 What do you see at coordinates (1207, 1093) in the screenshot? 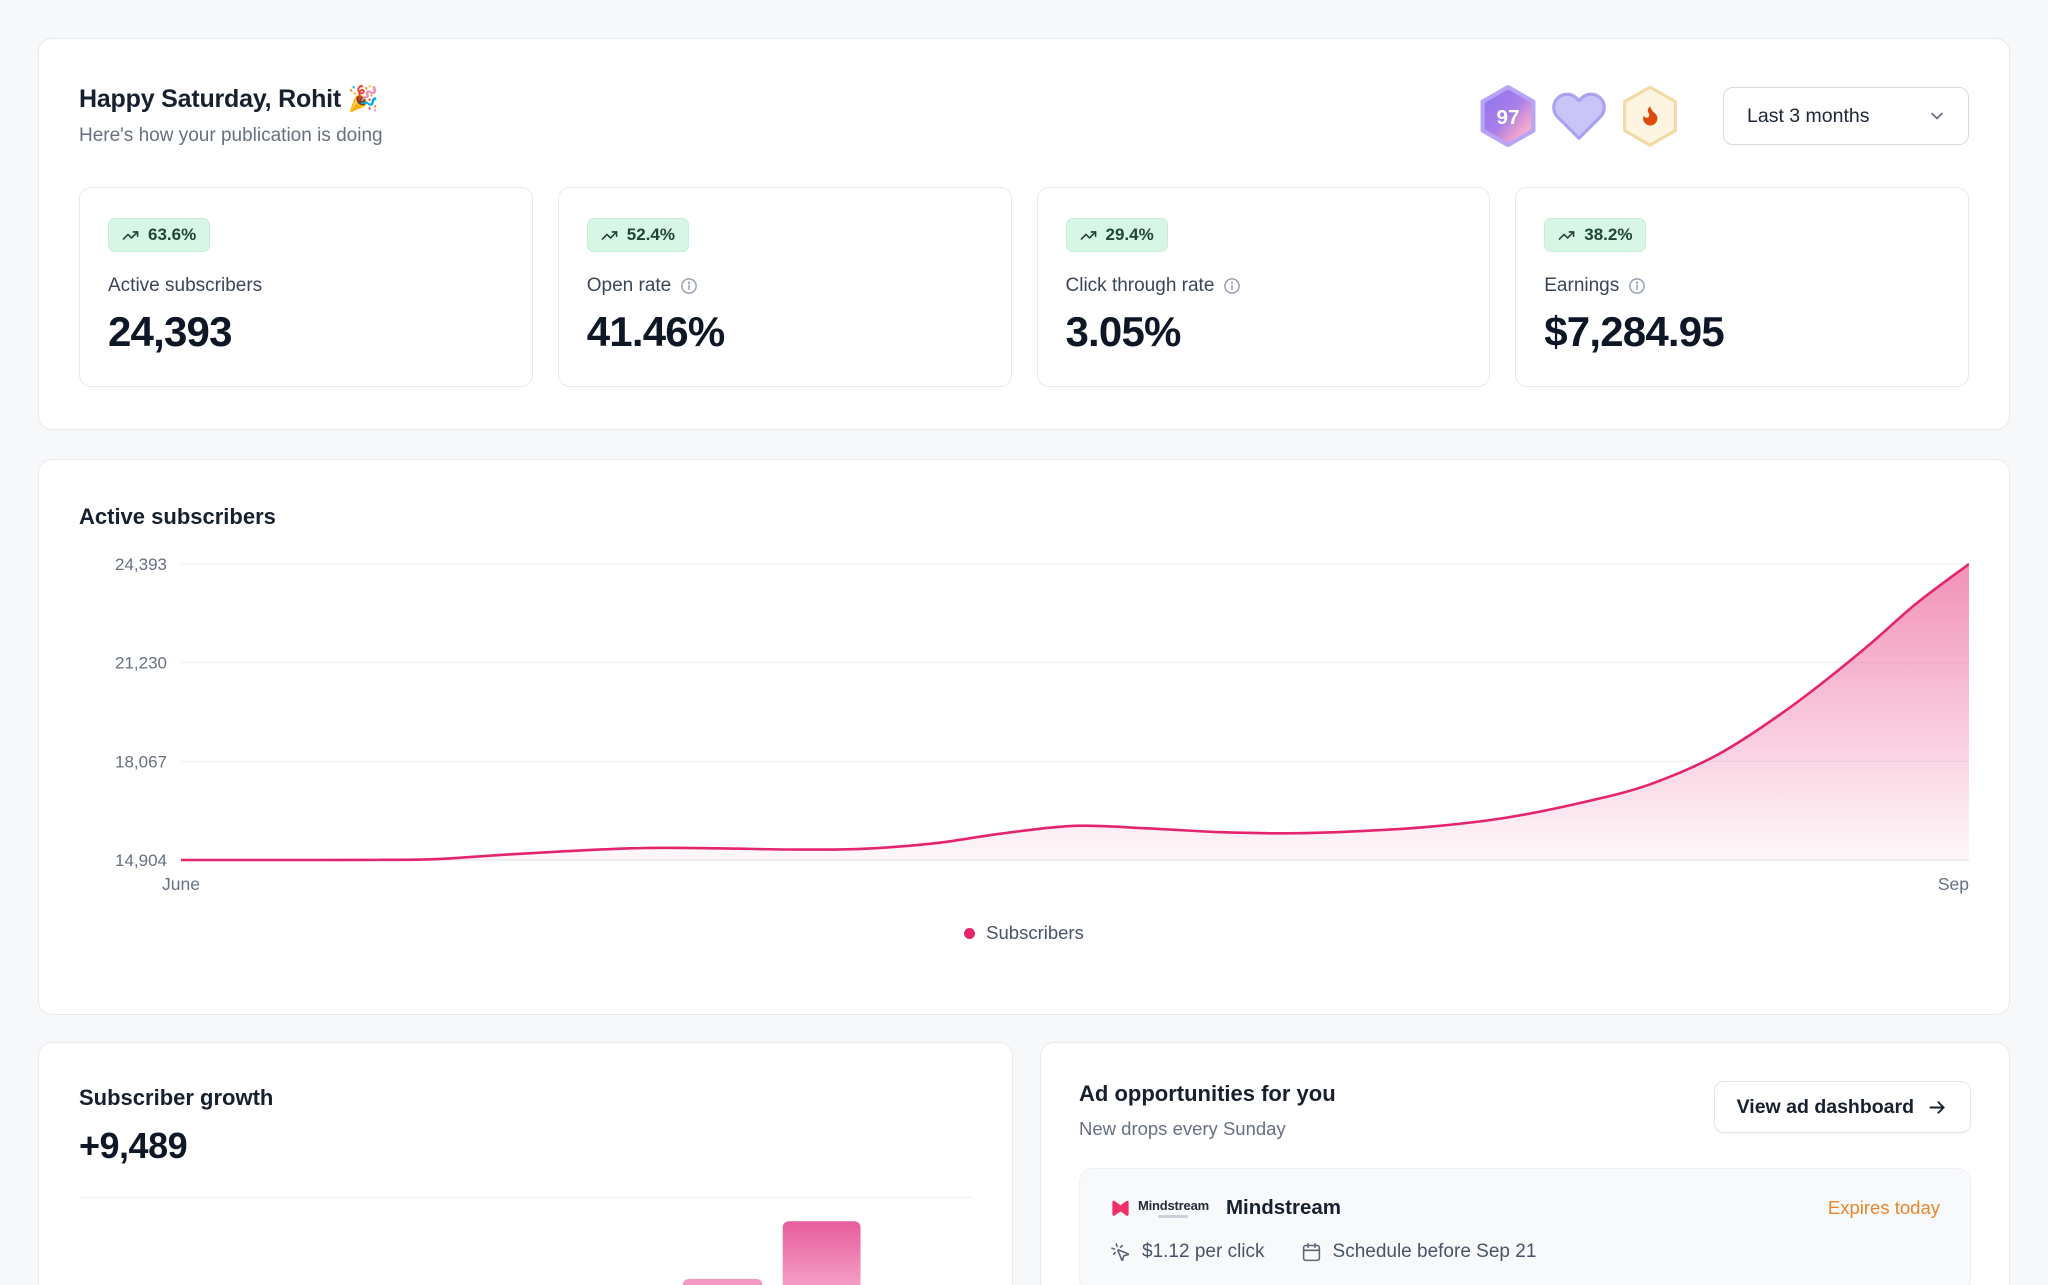
I see `ads-title: Ad opportunities for you` at bounding box center [1207, 1093].